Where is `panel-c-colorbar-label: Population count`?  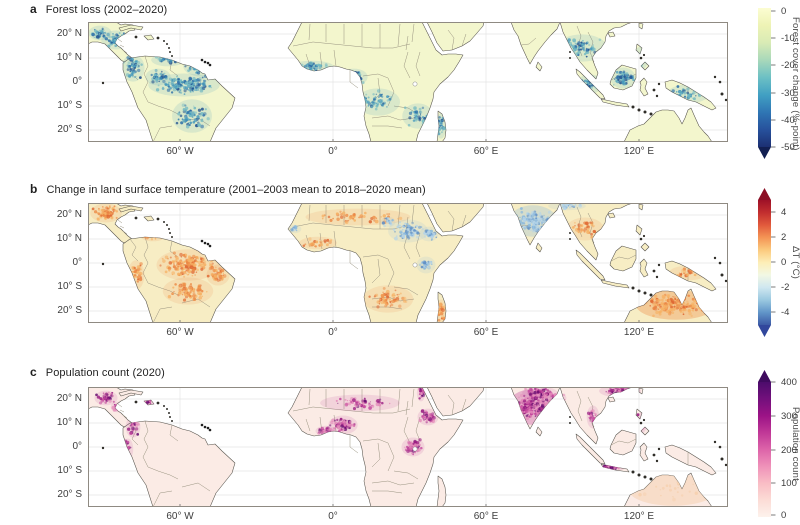 panel-c-colorbar-label: Population count is located at coordinates (795, 443).